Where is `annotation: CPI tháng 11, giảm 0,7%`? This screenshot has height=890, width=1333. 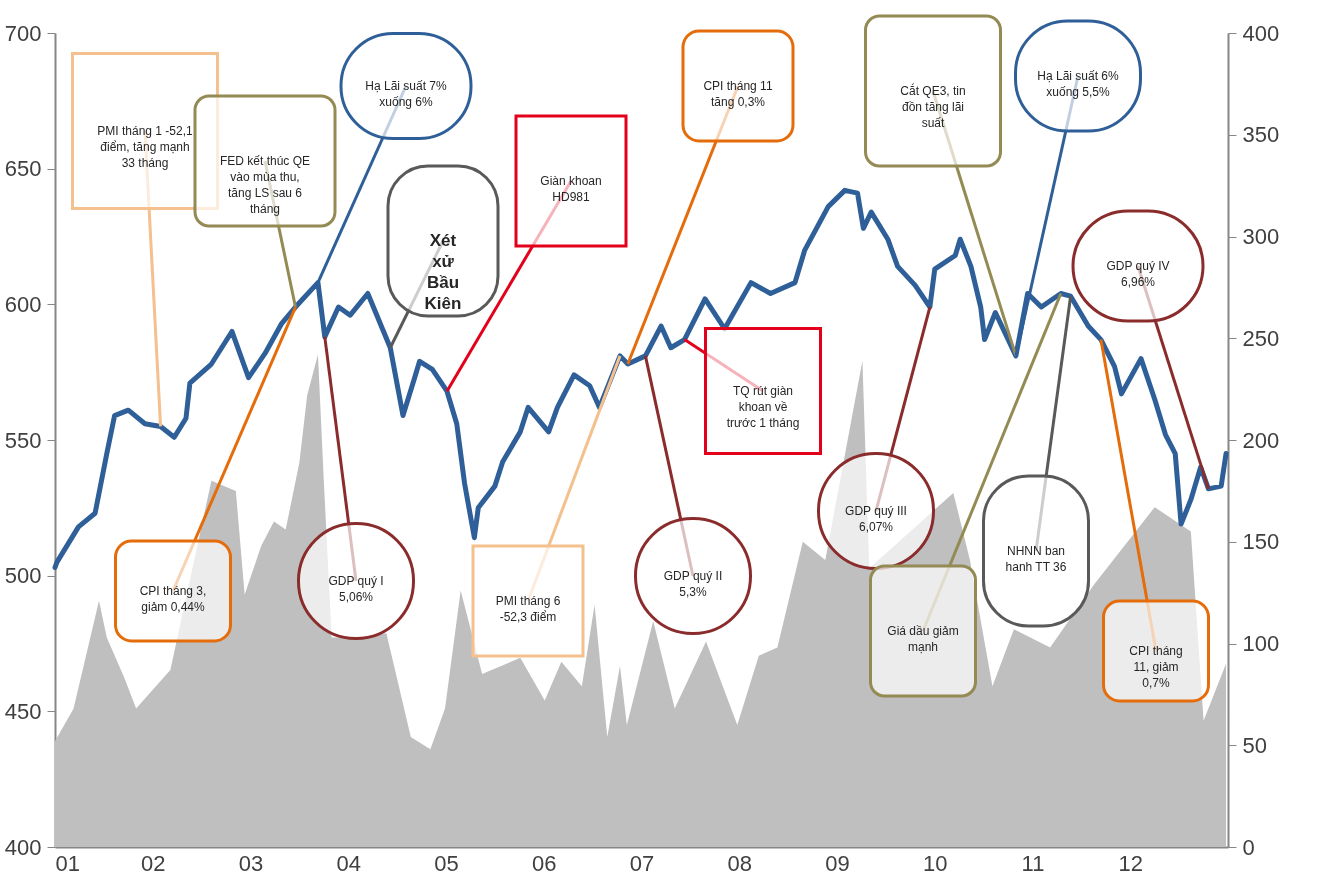 annotation: CPI tháng 11, giảm 0,7% is located at coordinates (1156, 667).